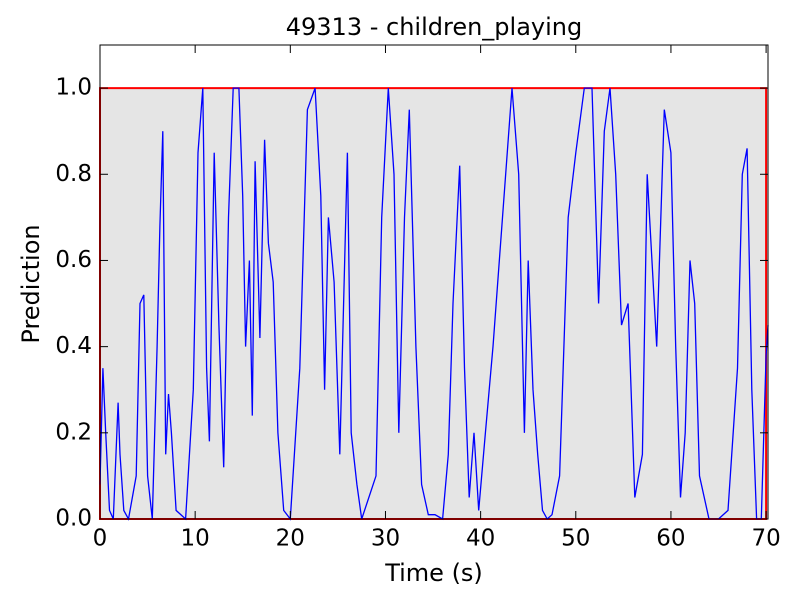  What do you see at coordinates (434, 27) in the screenshot?
I see `chart-title: 49313 - children_playing` at bounding box center [434, 27].